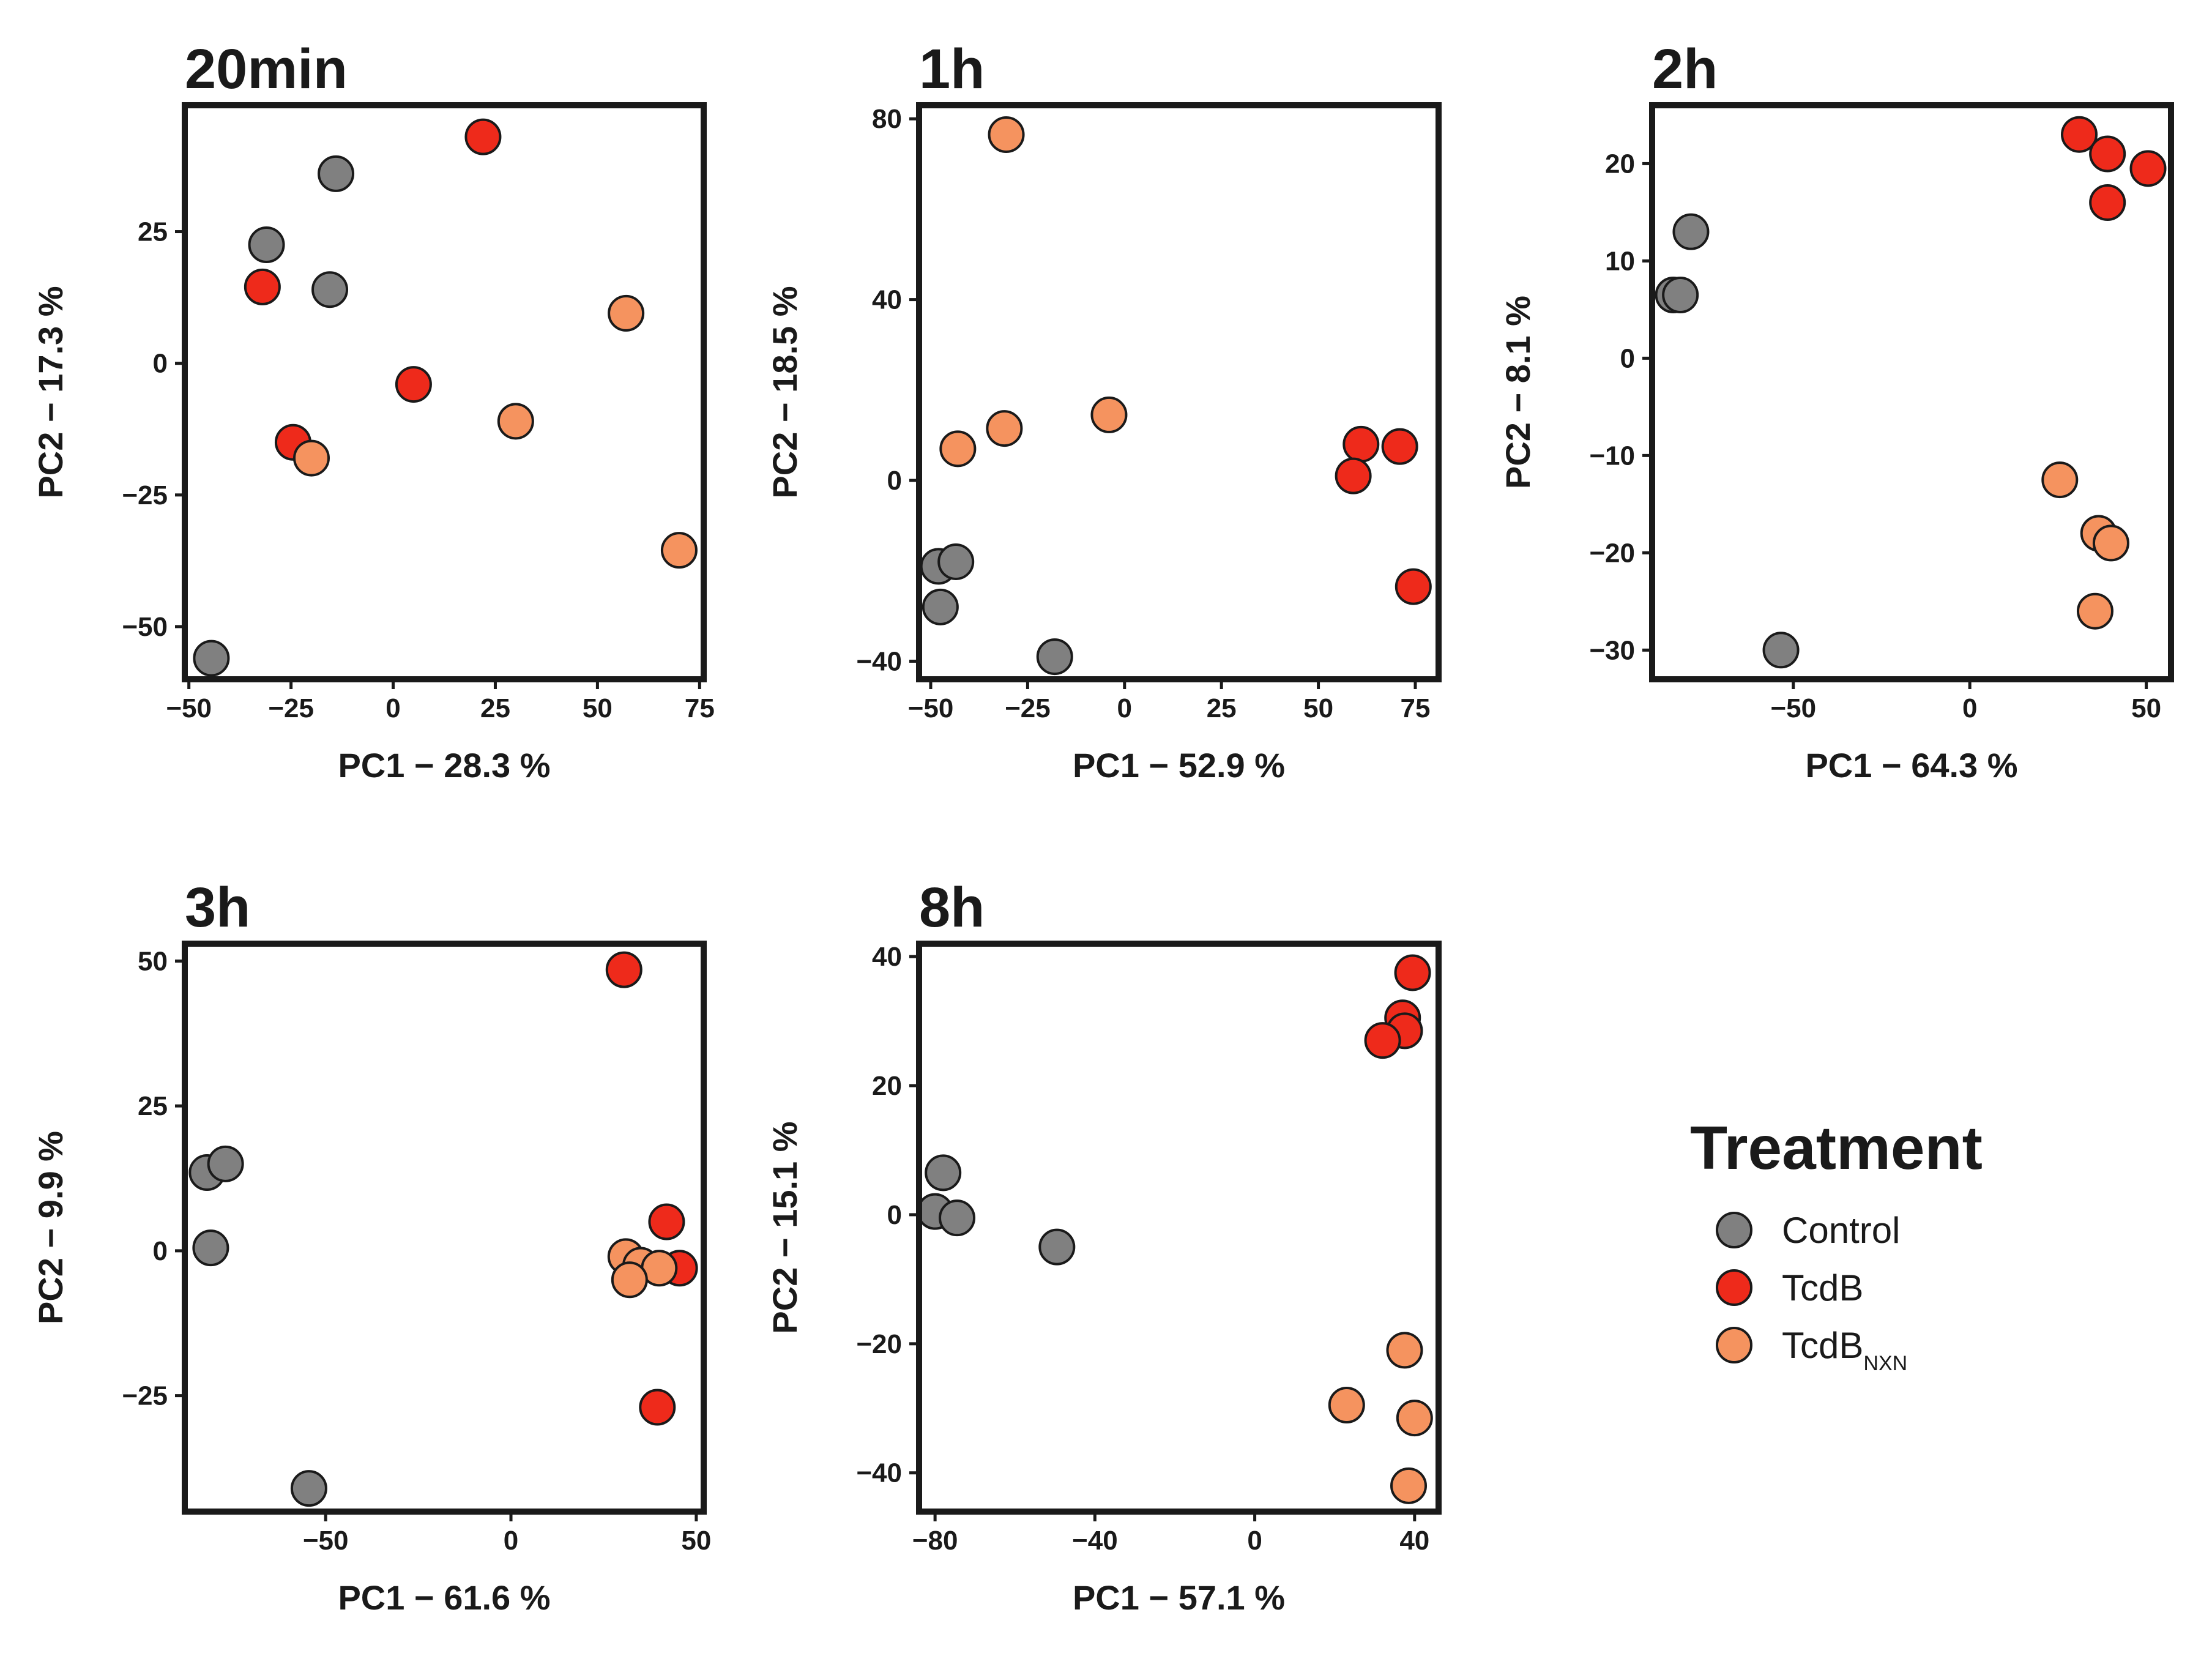 The image size is (2212, 1656). What do you see at coordinates (1685, 69) in the screenshot?
I see `panel-title: 2h` at bounding box center [1685, 69].